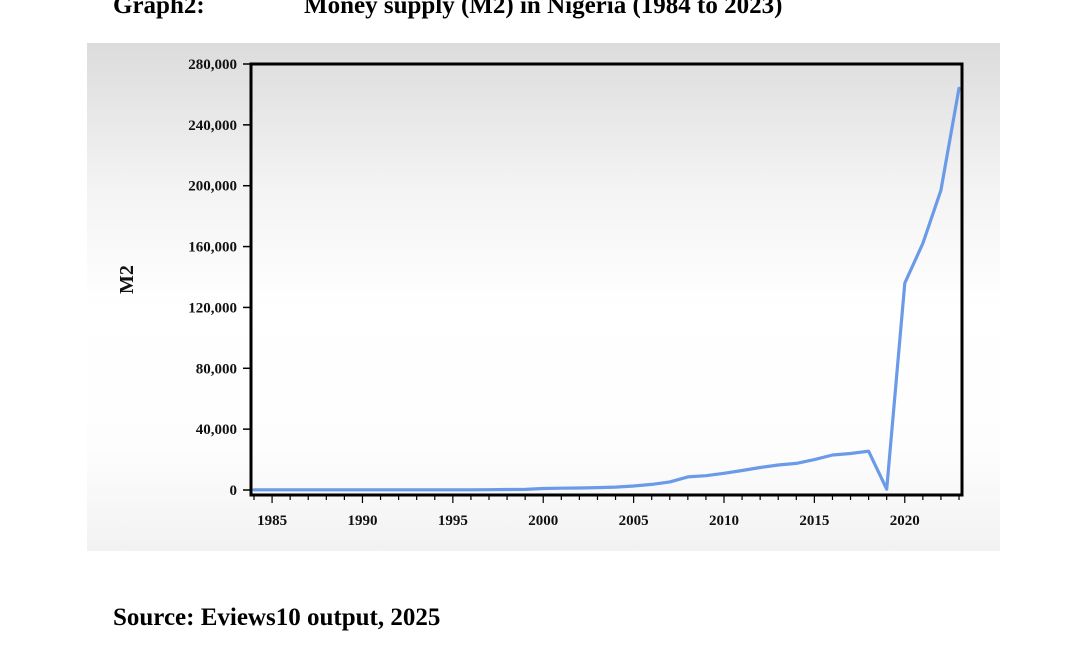 This screenshot has height=650, width=1080. I want to click on y-tick-label: 0, so click(234, 491).